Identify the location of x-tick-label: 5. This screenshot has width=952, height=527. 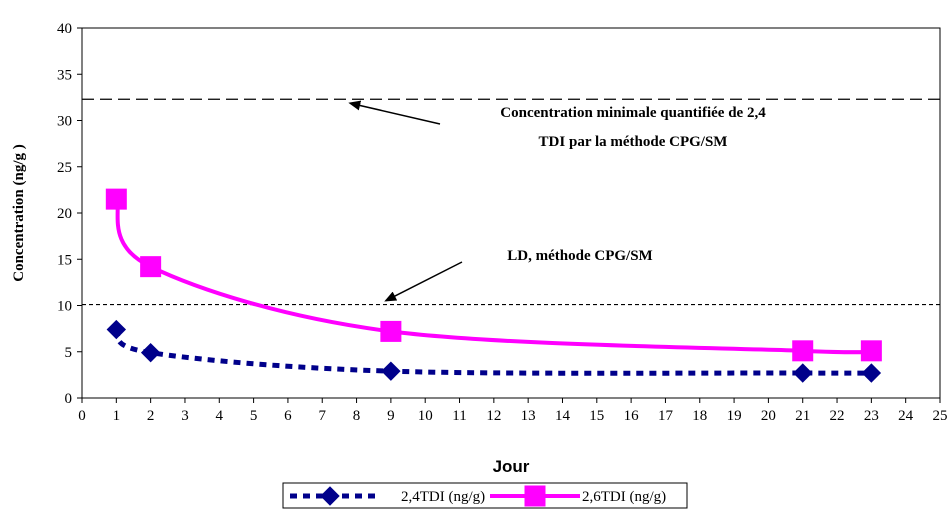
(254, 416).